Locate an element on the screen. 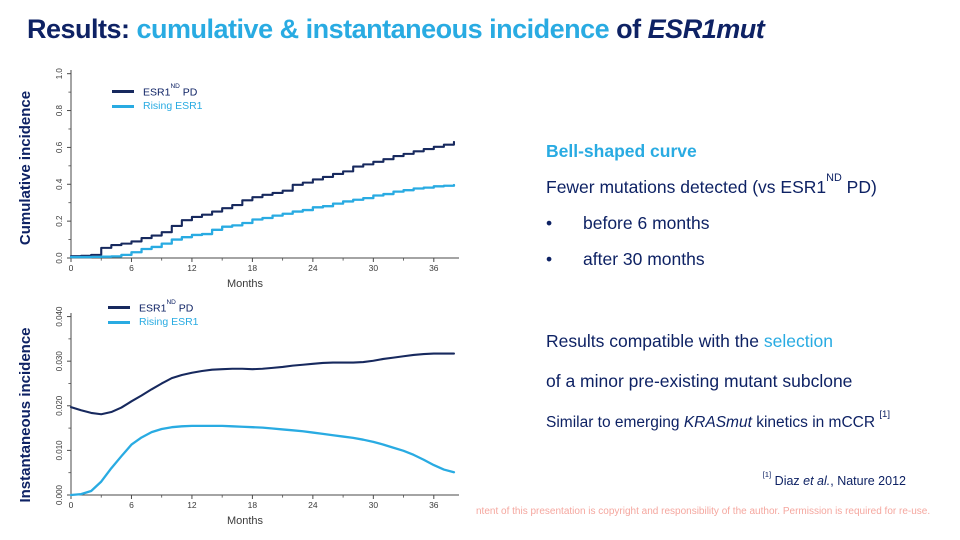  citation-marker: [1] is located at coordinates (885, 414).